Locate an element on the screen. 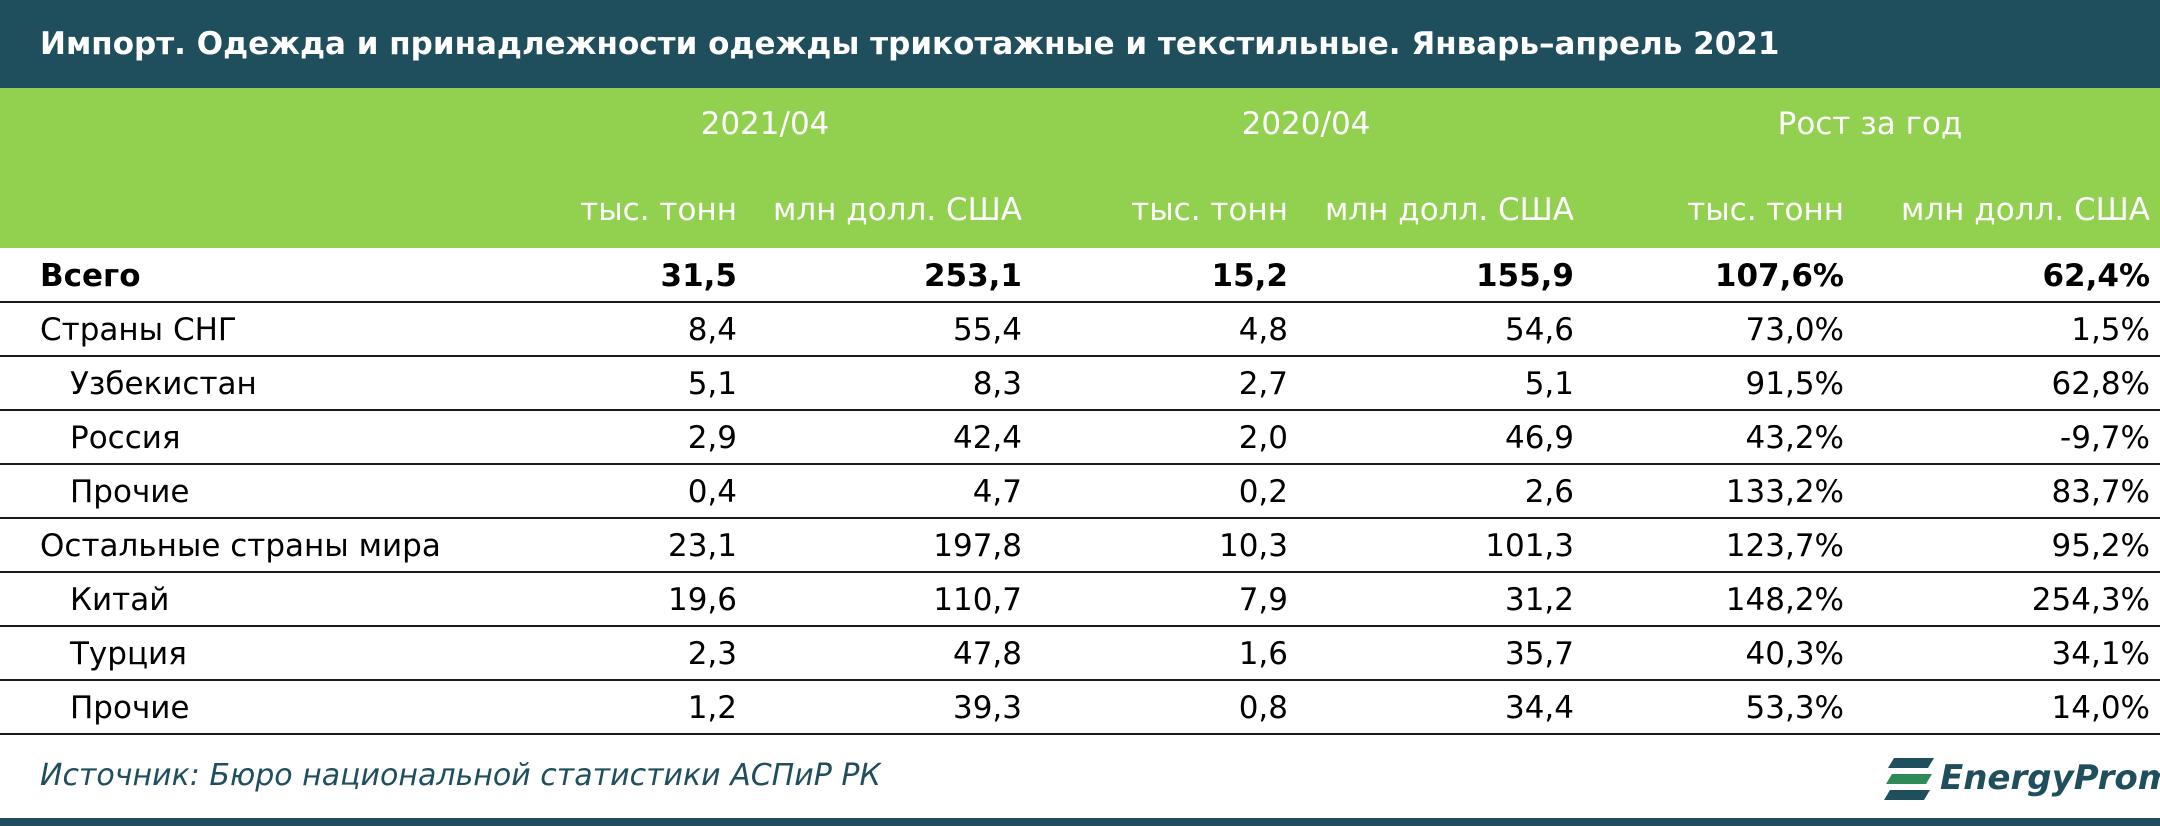  cell: 34,1% is located at coordinates (2100, 654).